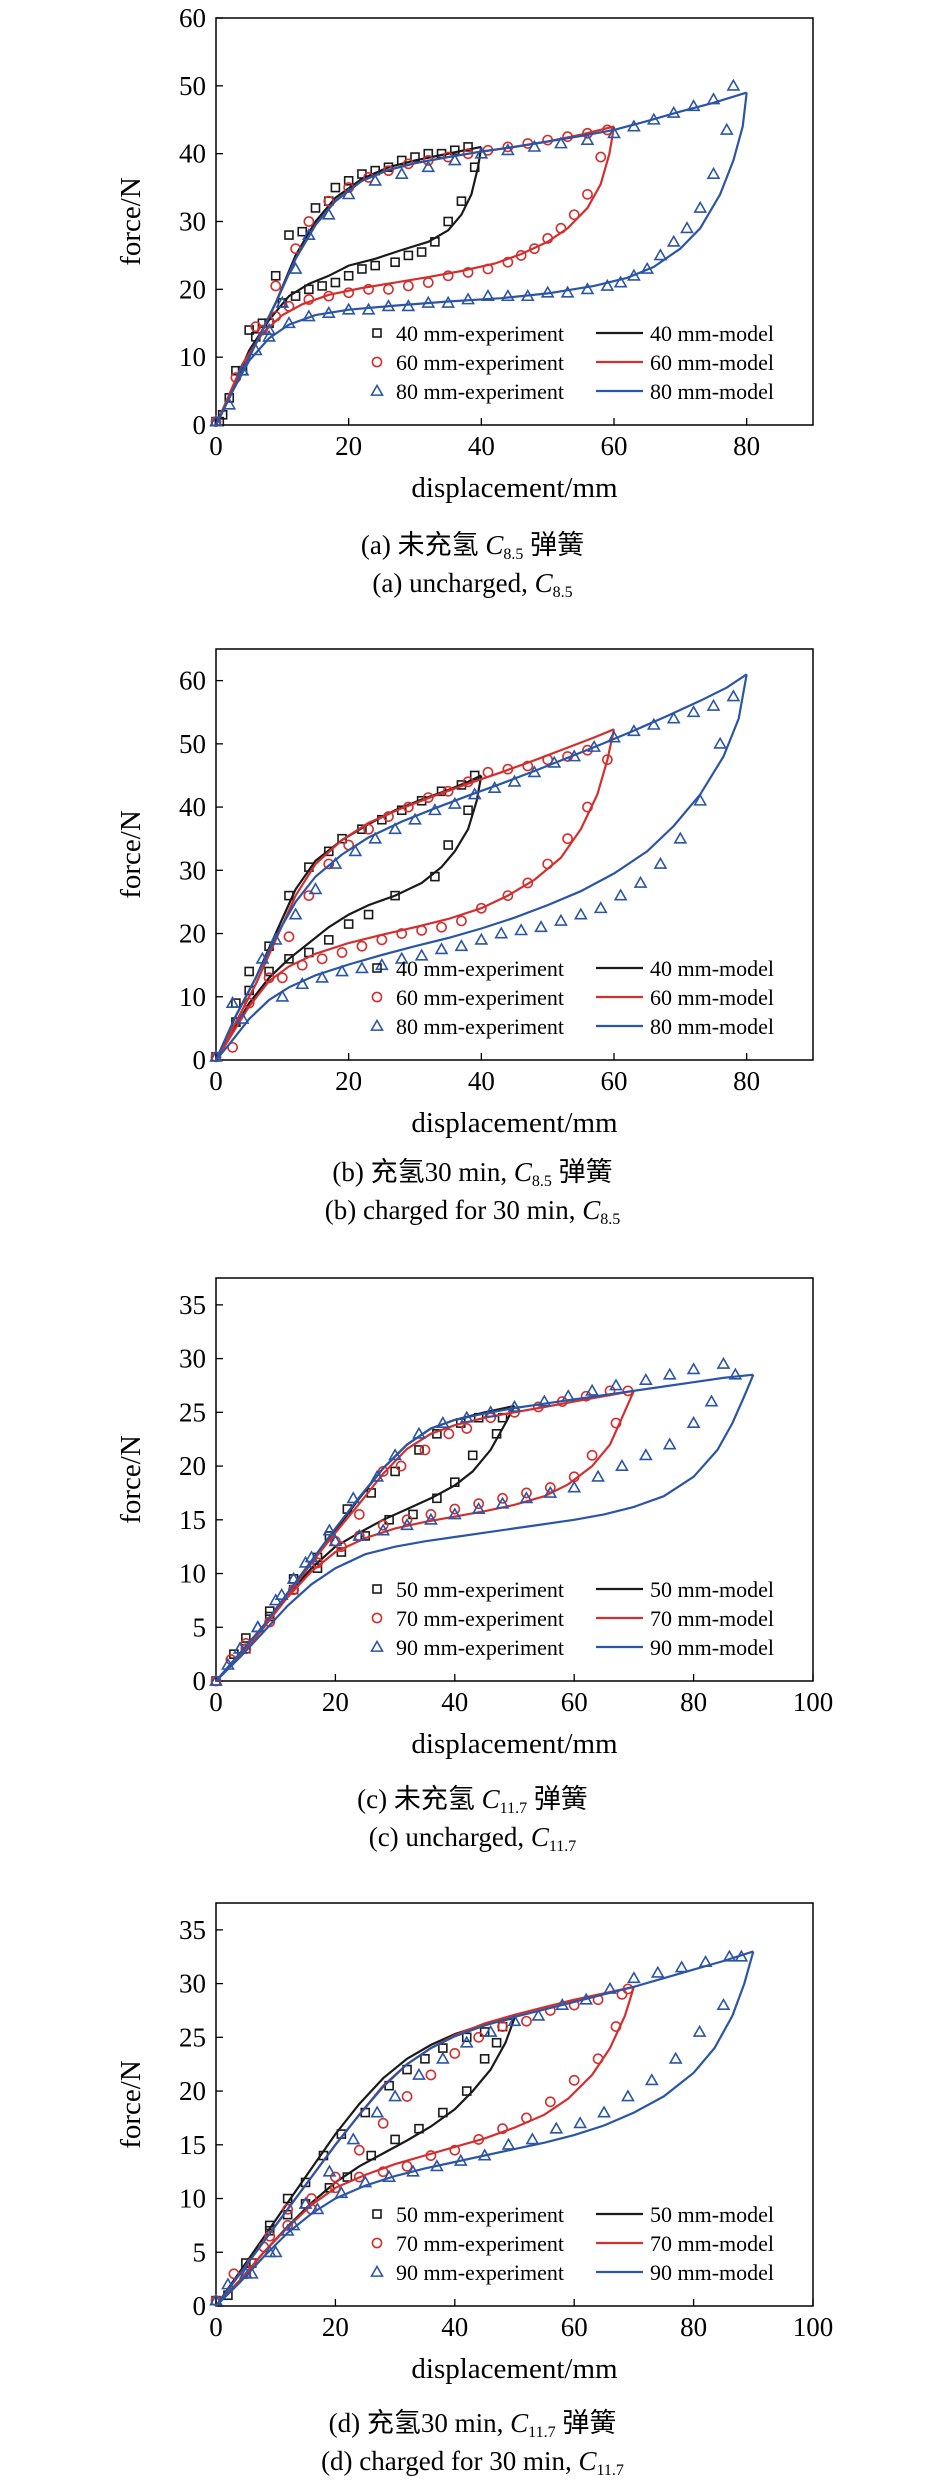 The width and height of the screenshot is (945, 2490). I want to click on legend-label-experiment: 90 mm-experiment, so click(480, 1647).